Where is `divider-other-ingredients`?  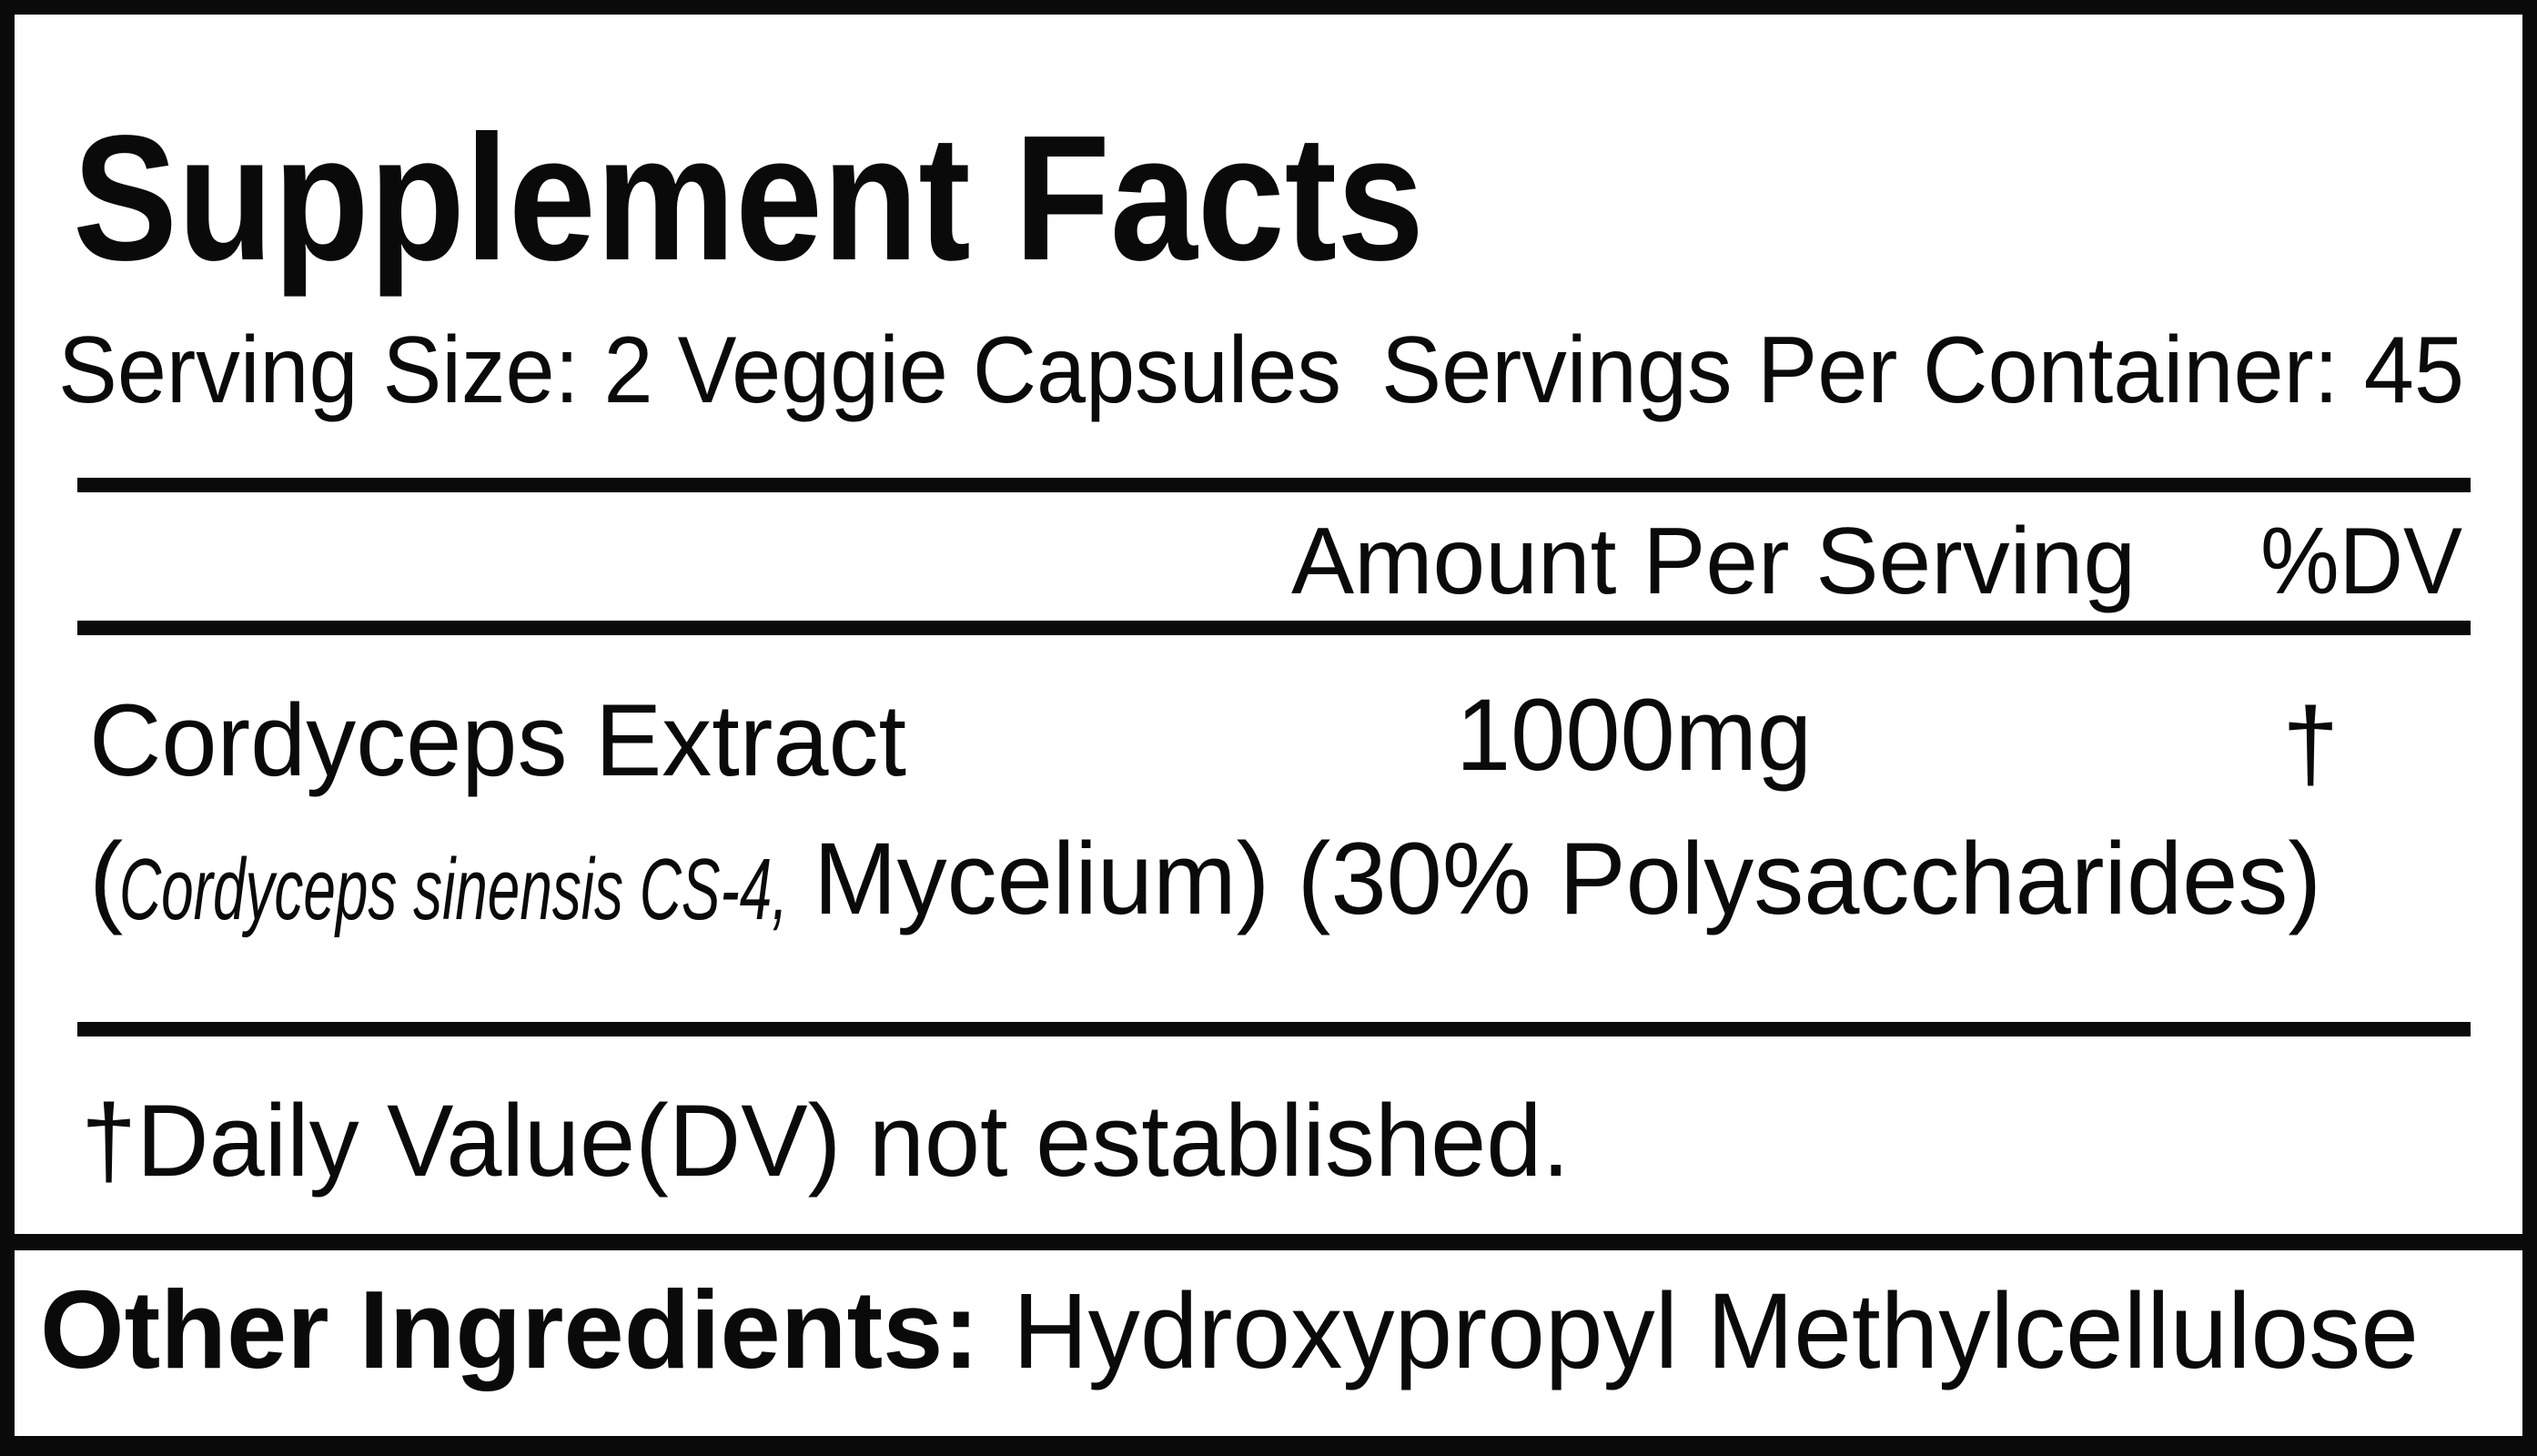 divider-other-ingredients is located at coordinates (1268, 1242).